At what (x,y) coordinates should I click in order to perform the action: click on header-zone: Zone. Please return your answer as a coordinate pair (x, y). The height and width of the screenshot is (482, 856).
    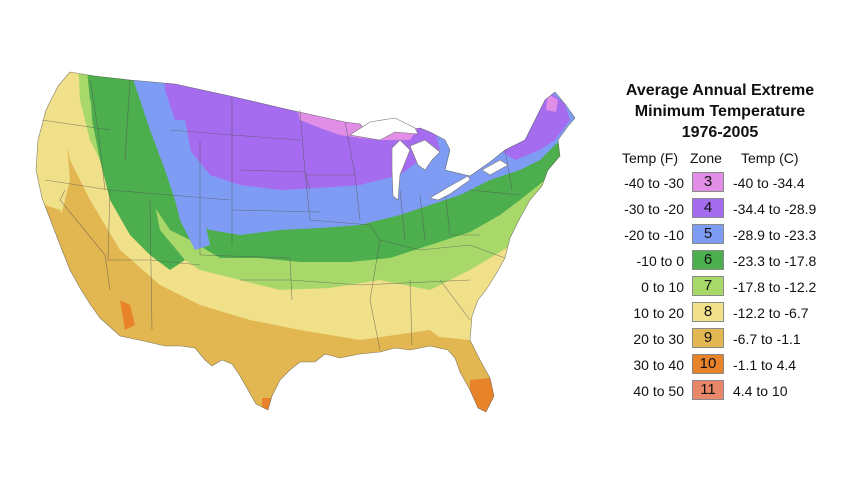
    Looking at the image, I should click on (706, 158).